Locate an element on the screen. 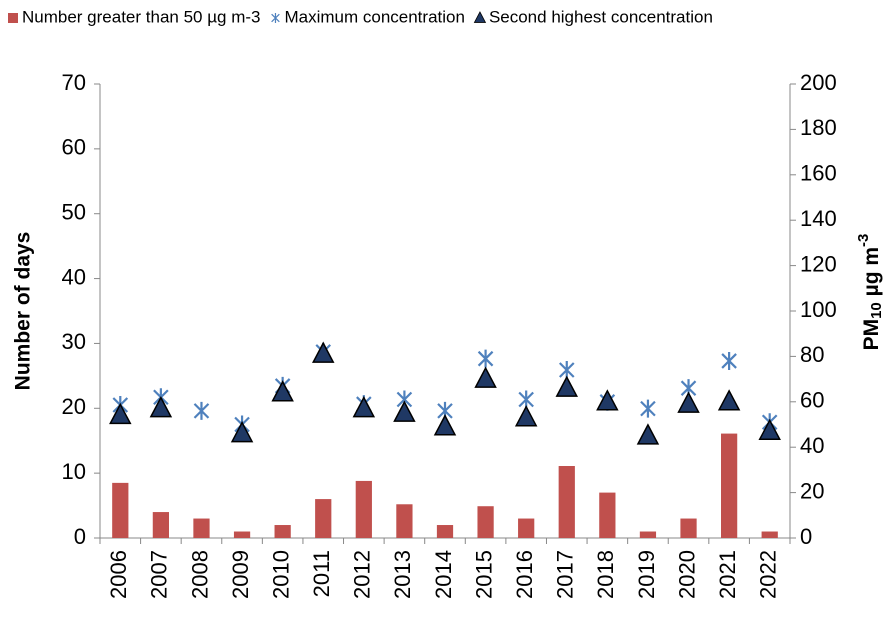 The image size is (891, 617). y-tick-label: 40 is located at coordinates (74, 276).